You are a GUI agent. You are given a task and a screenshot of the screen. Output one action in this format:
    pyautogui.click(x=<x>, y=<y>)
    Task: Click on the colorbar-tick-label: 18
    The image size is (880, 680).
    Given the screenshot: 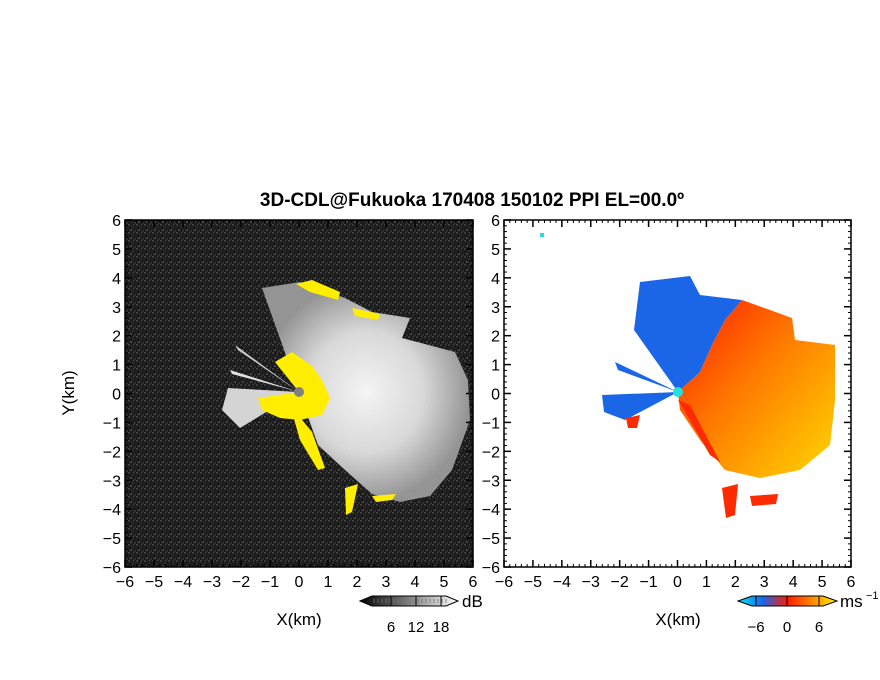 What is the action you would take?
    pyautogui.click(x=441, y=627)
    